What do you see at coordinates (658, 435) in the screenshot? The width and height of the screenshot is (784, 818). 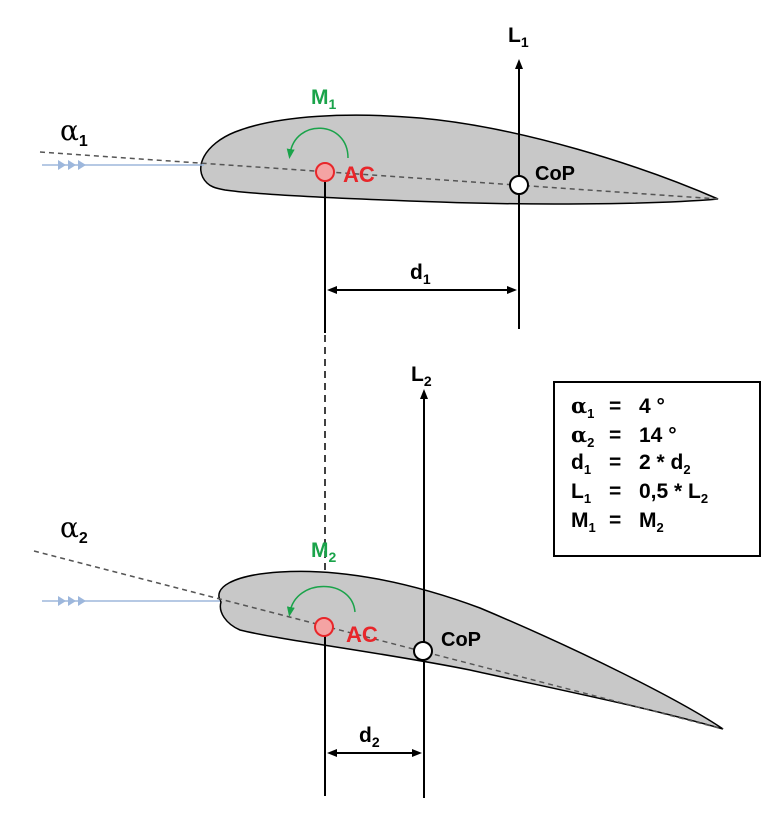 I see `legend-value: 14 °` at bounding box center [658, 435].